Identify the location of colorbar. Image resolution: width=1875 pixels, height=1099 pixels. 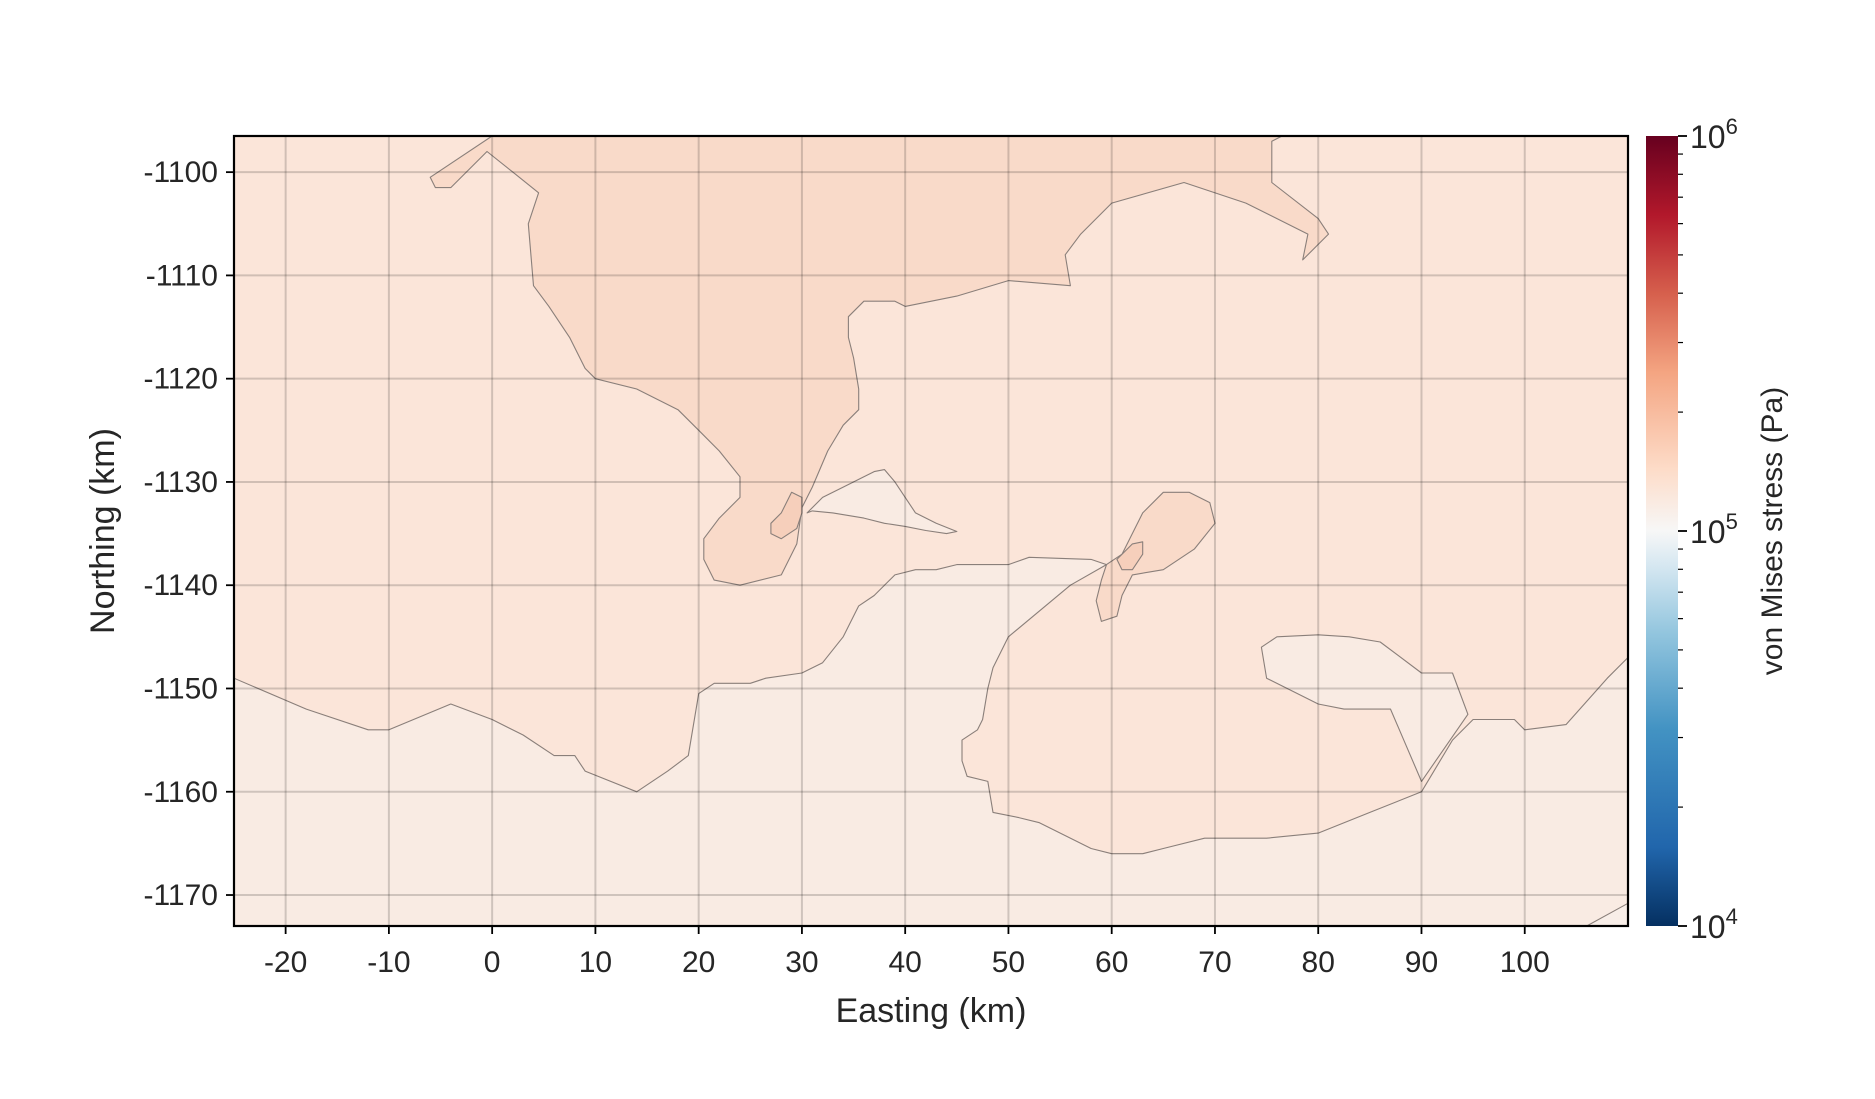
(1662, 531).